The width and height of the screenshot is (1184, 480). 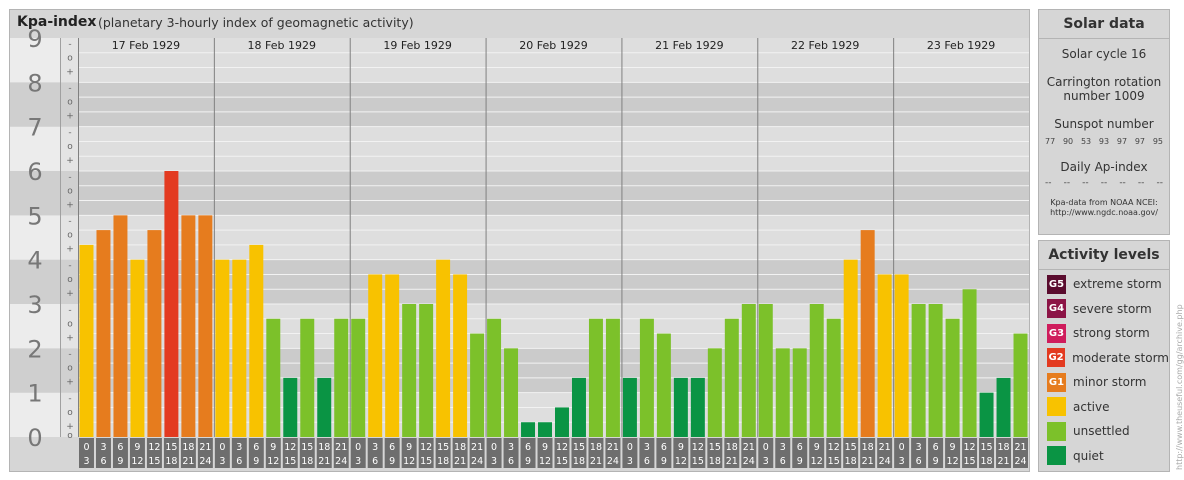 I want to click on kp-band, so click(x=553, y=237).